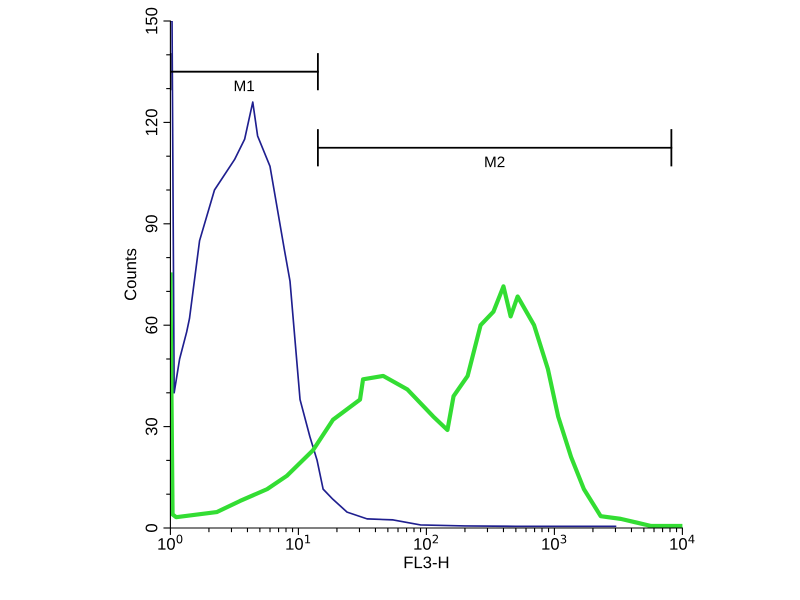 Image resolution: width=800 pixels, height=600 pixels. Describe the element at coordinates (554, 542) in the screenshot. I see `x-tick-label: 10$^{3}$` at that location.